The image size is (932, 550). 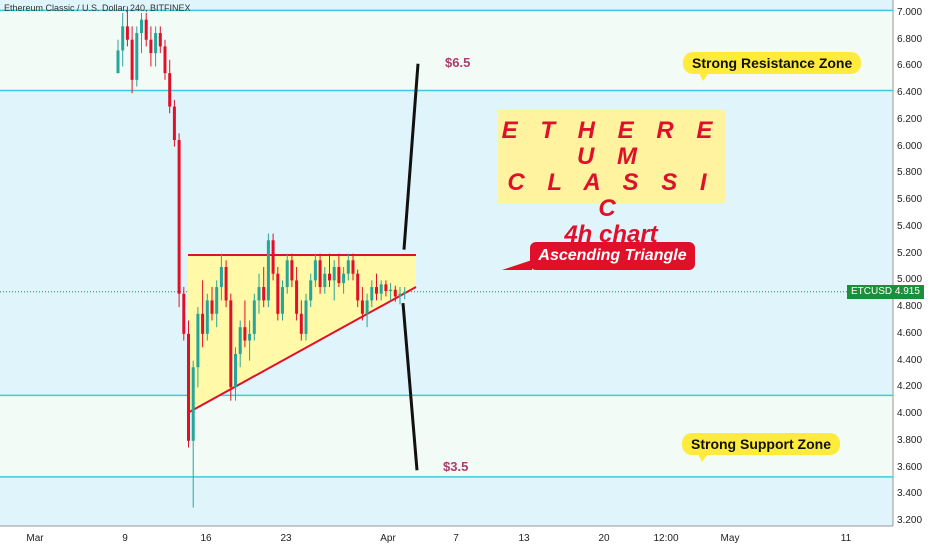 I want to click on resistance-zone-label: Strong Resistance Zone, so click(x=772, y=66).